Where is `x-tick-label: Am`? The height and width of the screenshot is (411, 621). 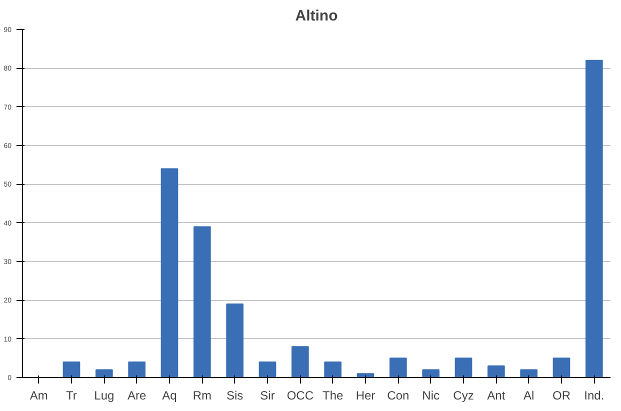
x-tick-label: Am is located at coordinates (39, 395).